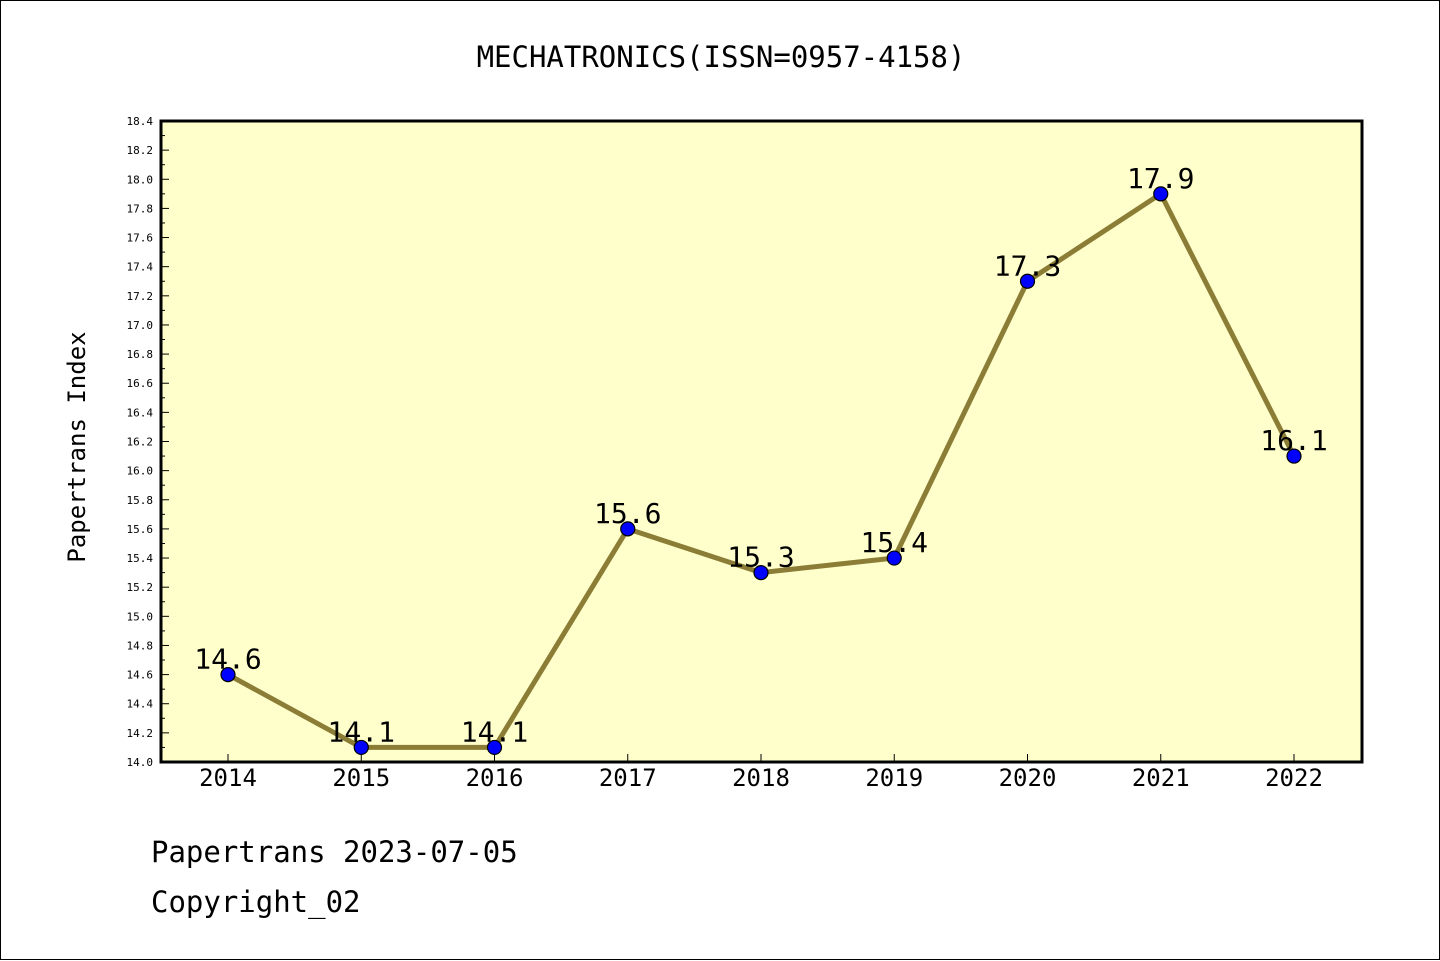  Describe the element at coordinates (140, 150) in the screenshot. I see `y-tick-label: 18.2` at that location.